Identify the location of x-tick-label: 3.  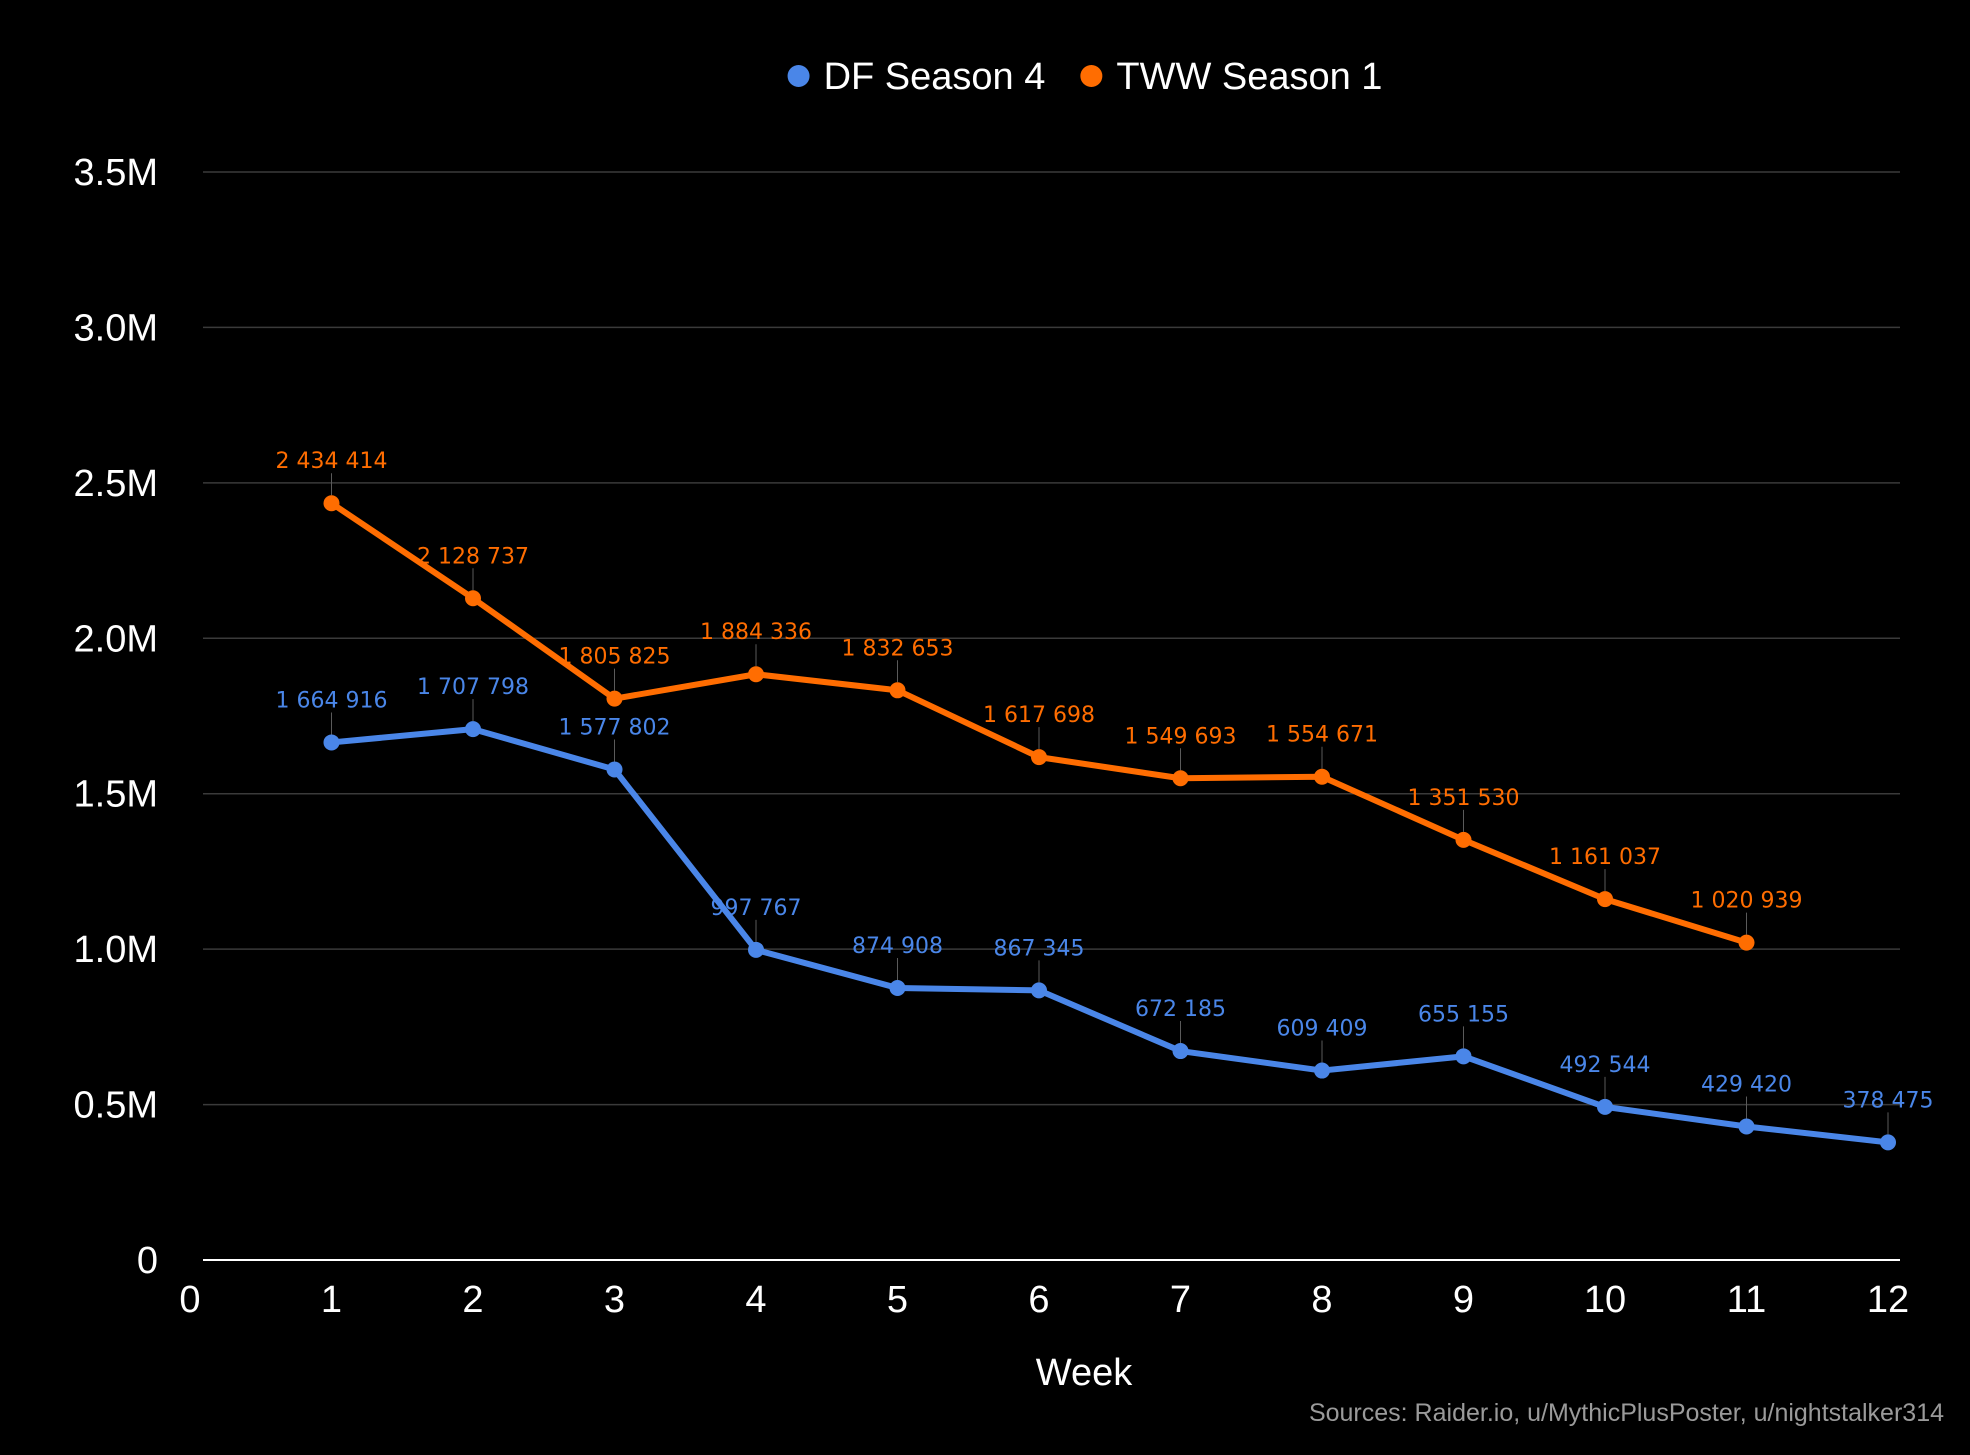
(614, 1300).